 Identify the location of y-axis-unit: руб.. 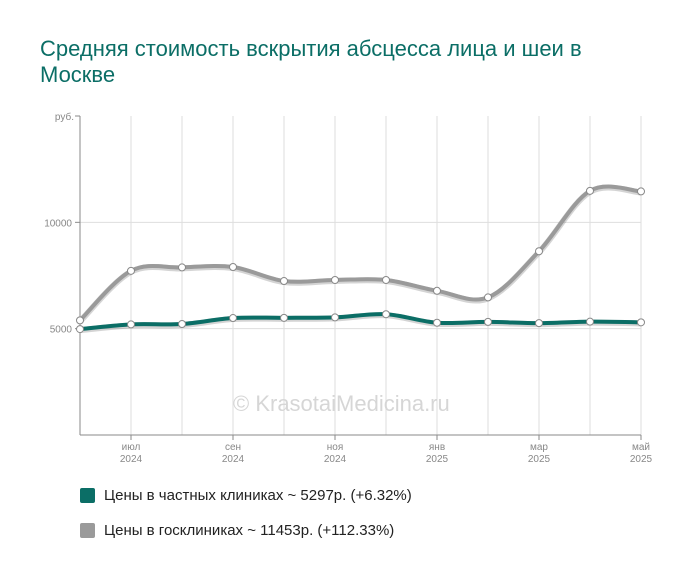
(64, 117).